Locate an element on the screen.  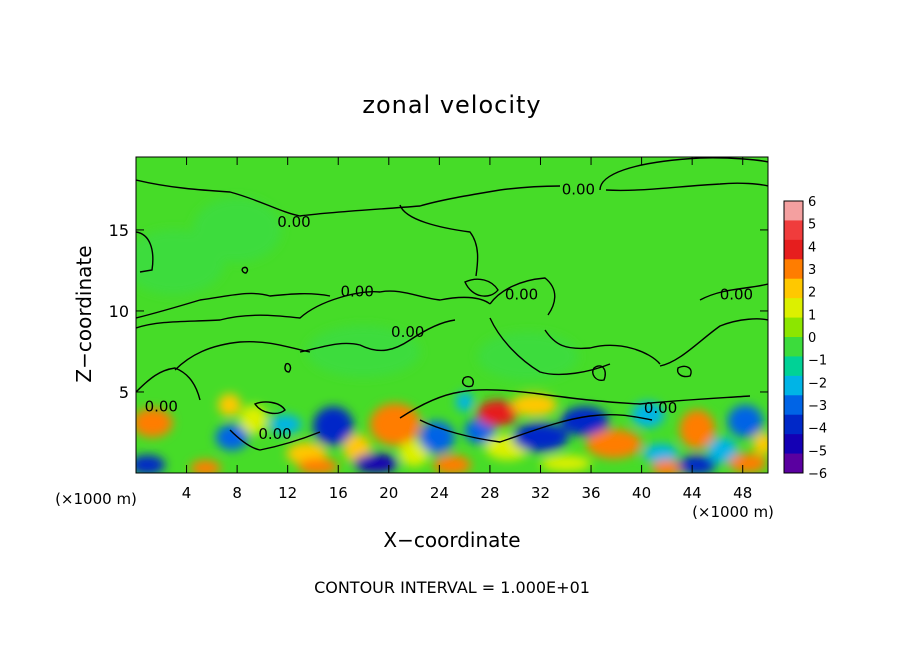
x-tick-label: 4 is located at coordinates (187, 493).